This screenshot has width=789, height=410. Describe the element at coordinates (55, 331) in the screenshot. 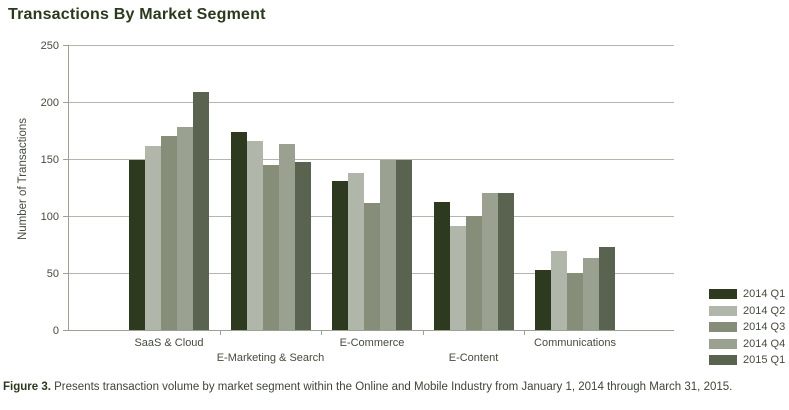

I see `y-tick-label-0: 0` at that location.